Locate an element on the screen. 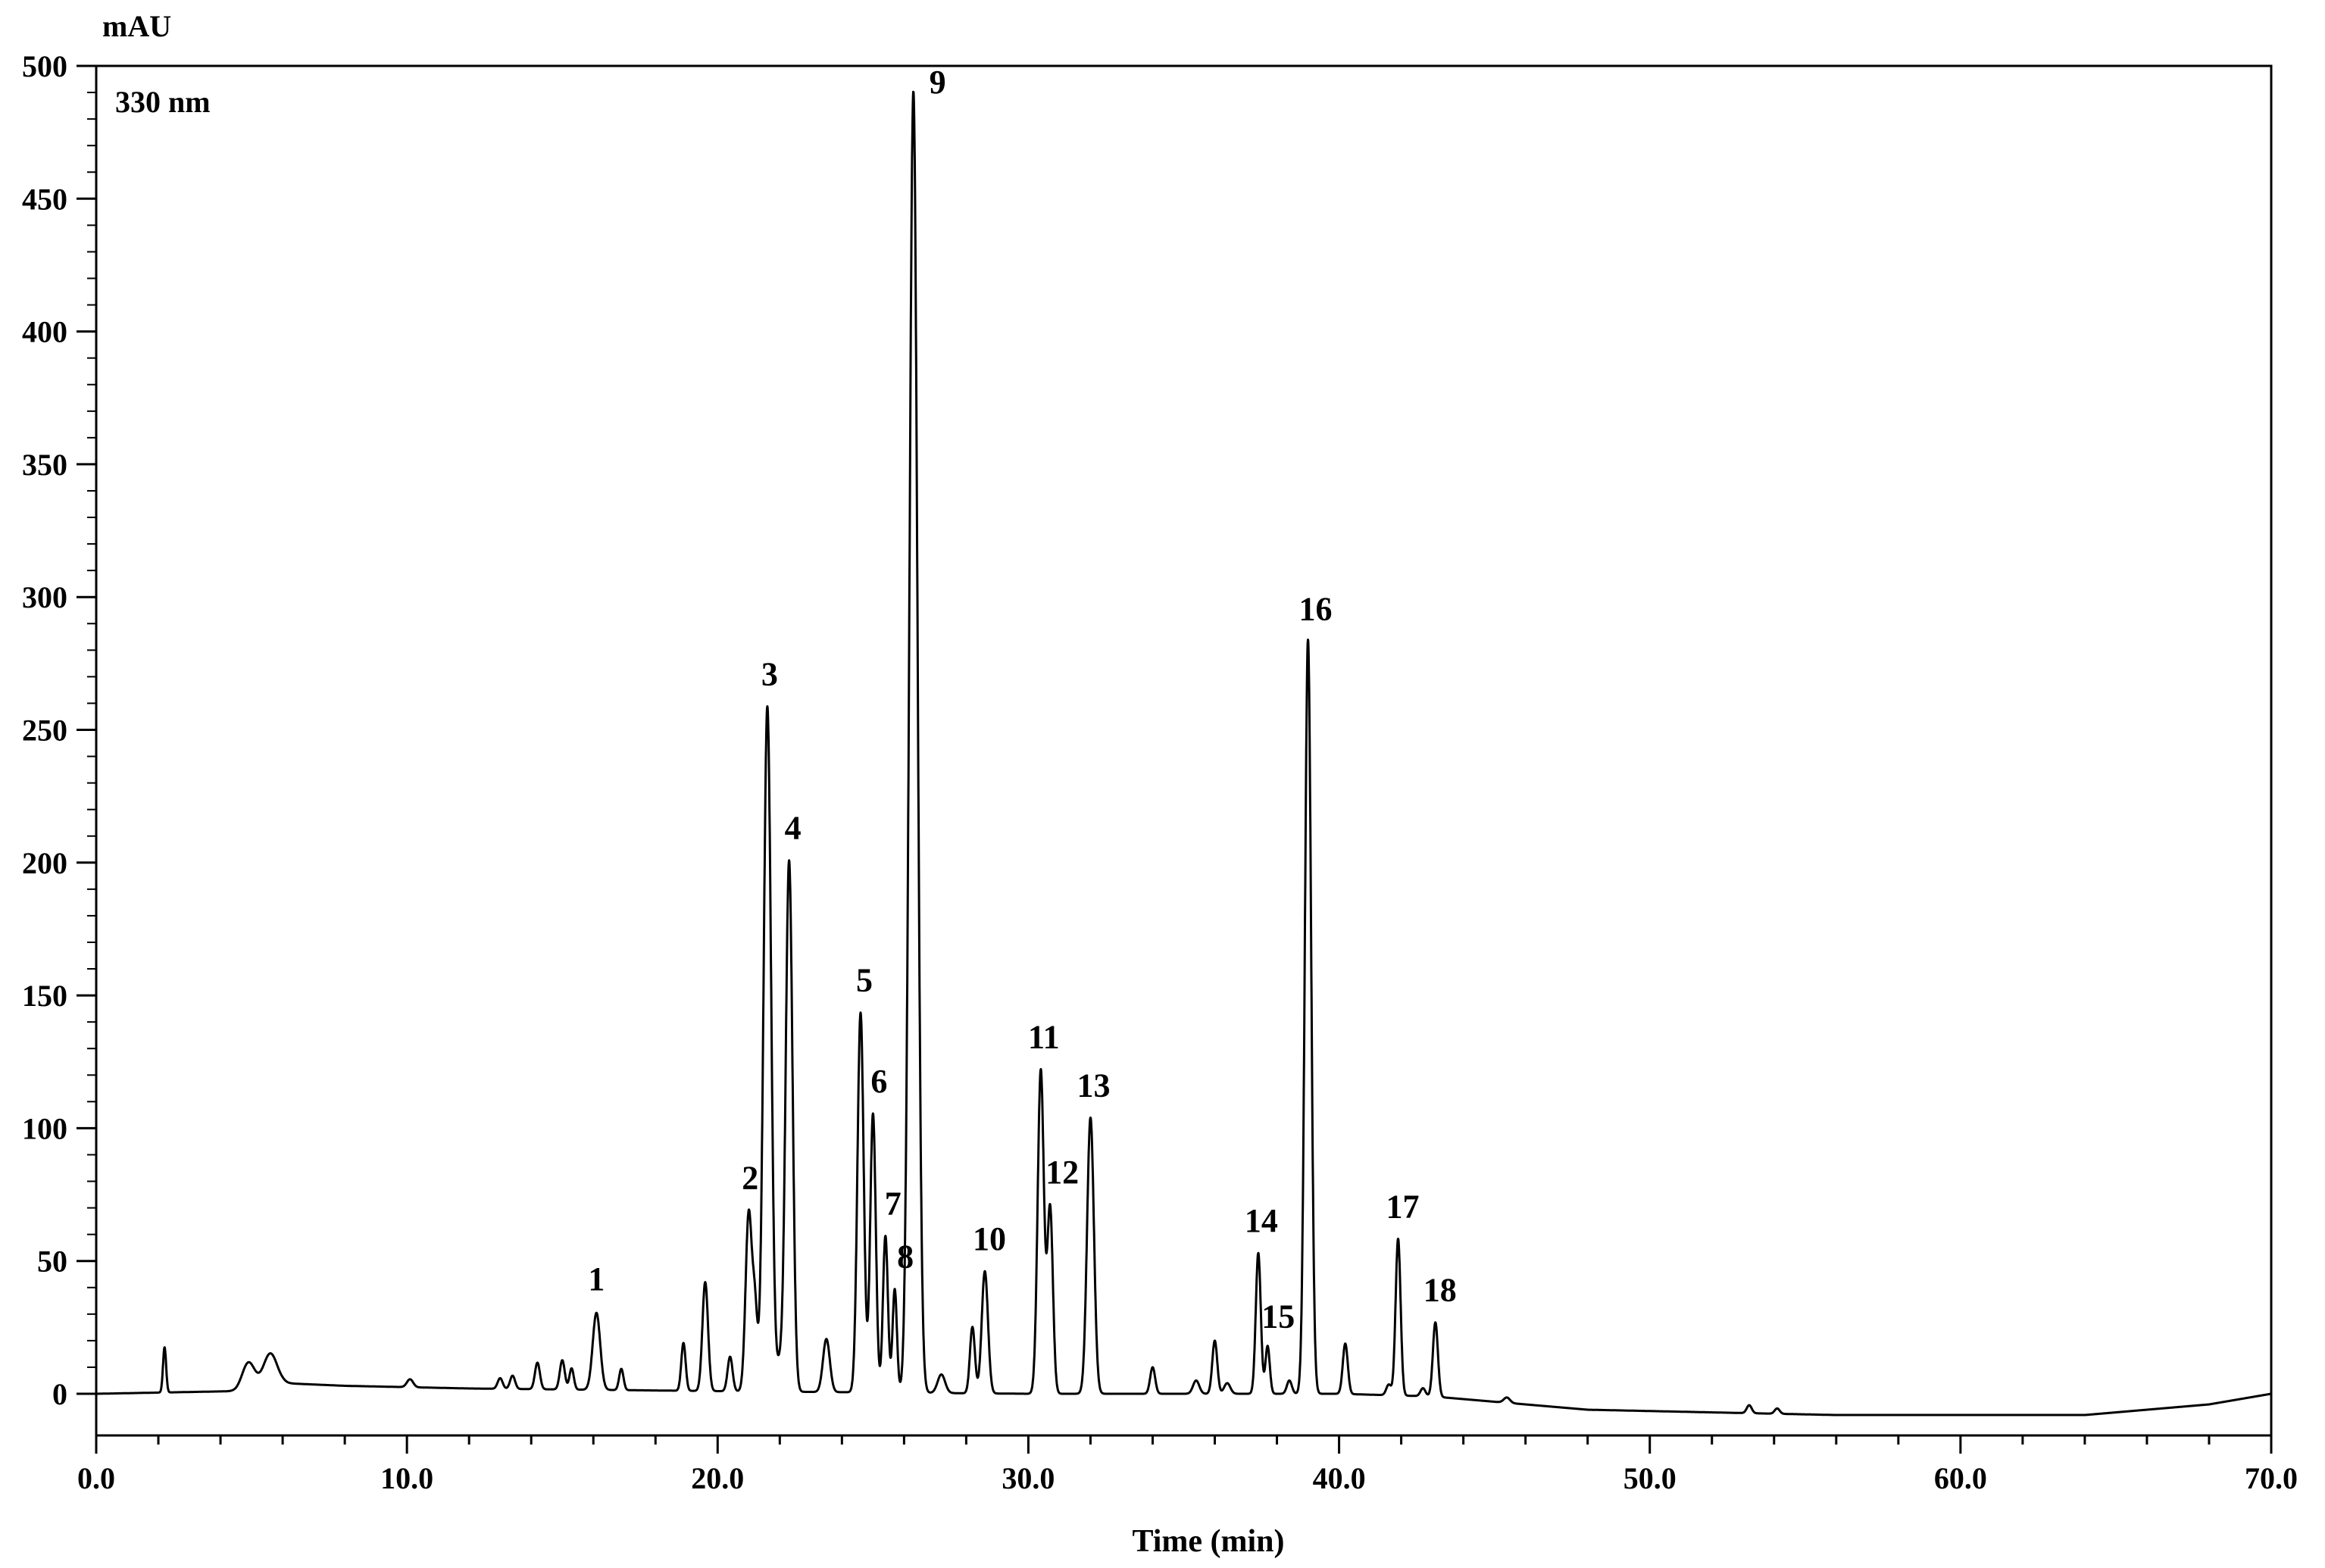  peak-label: 1 is located at coordinates (596, 1279).